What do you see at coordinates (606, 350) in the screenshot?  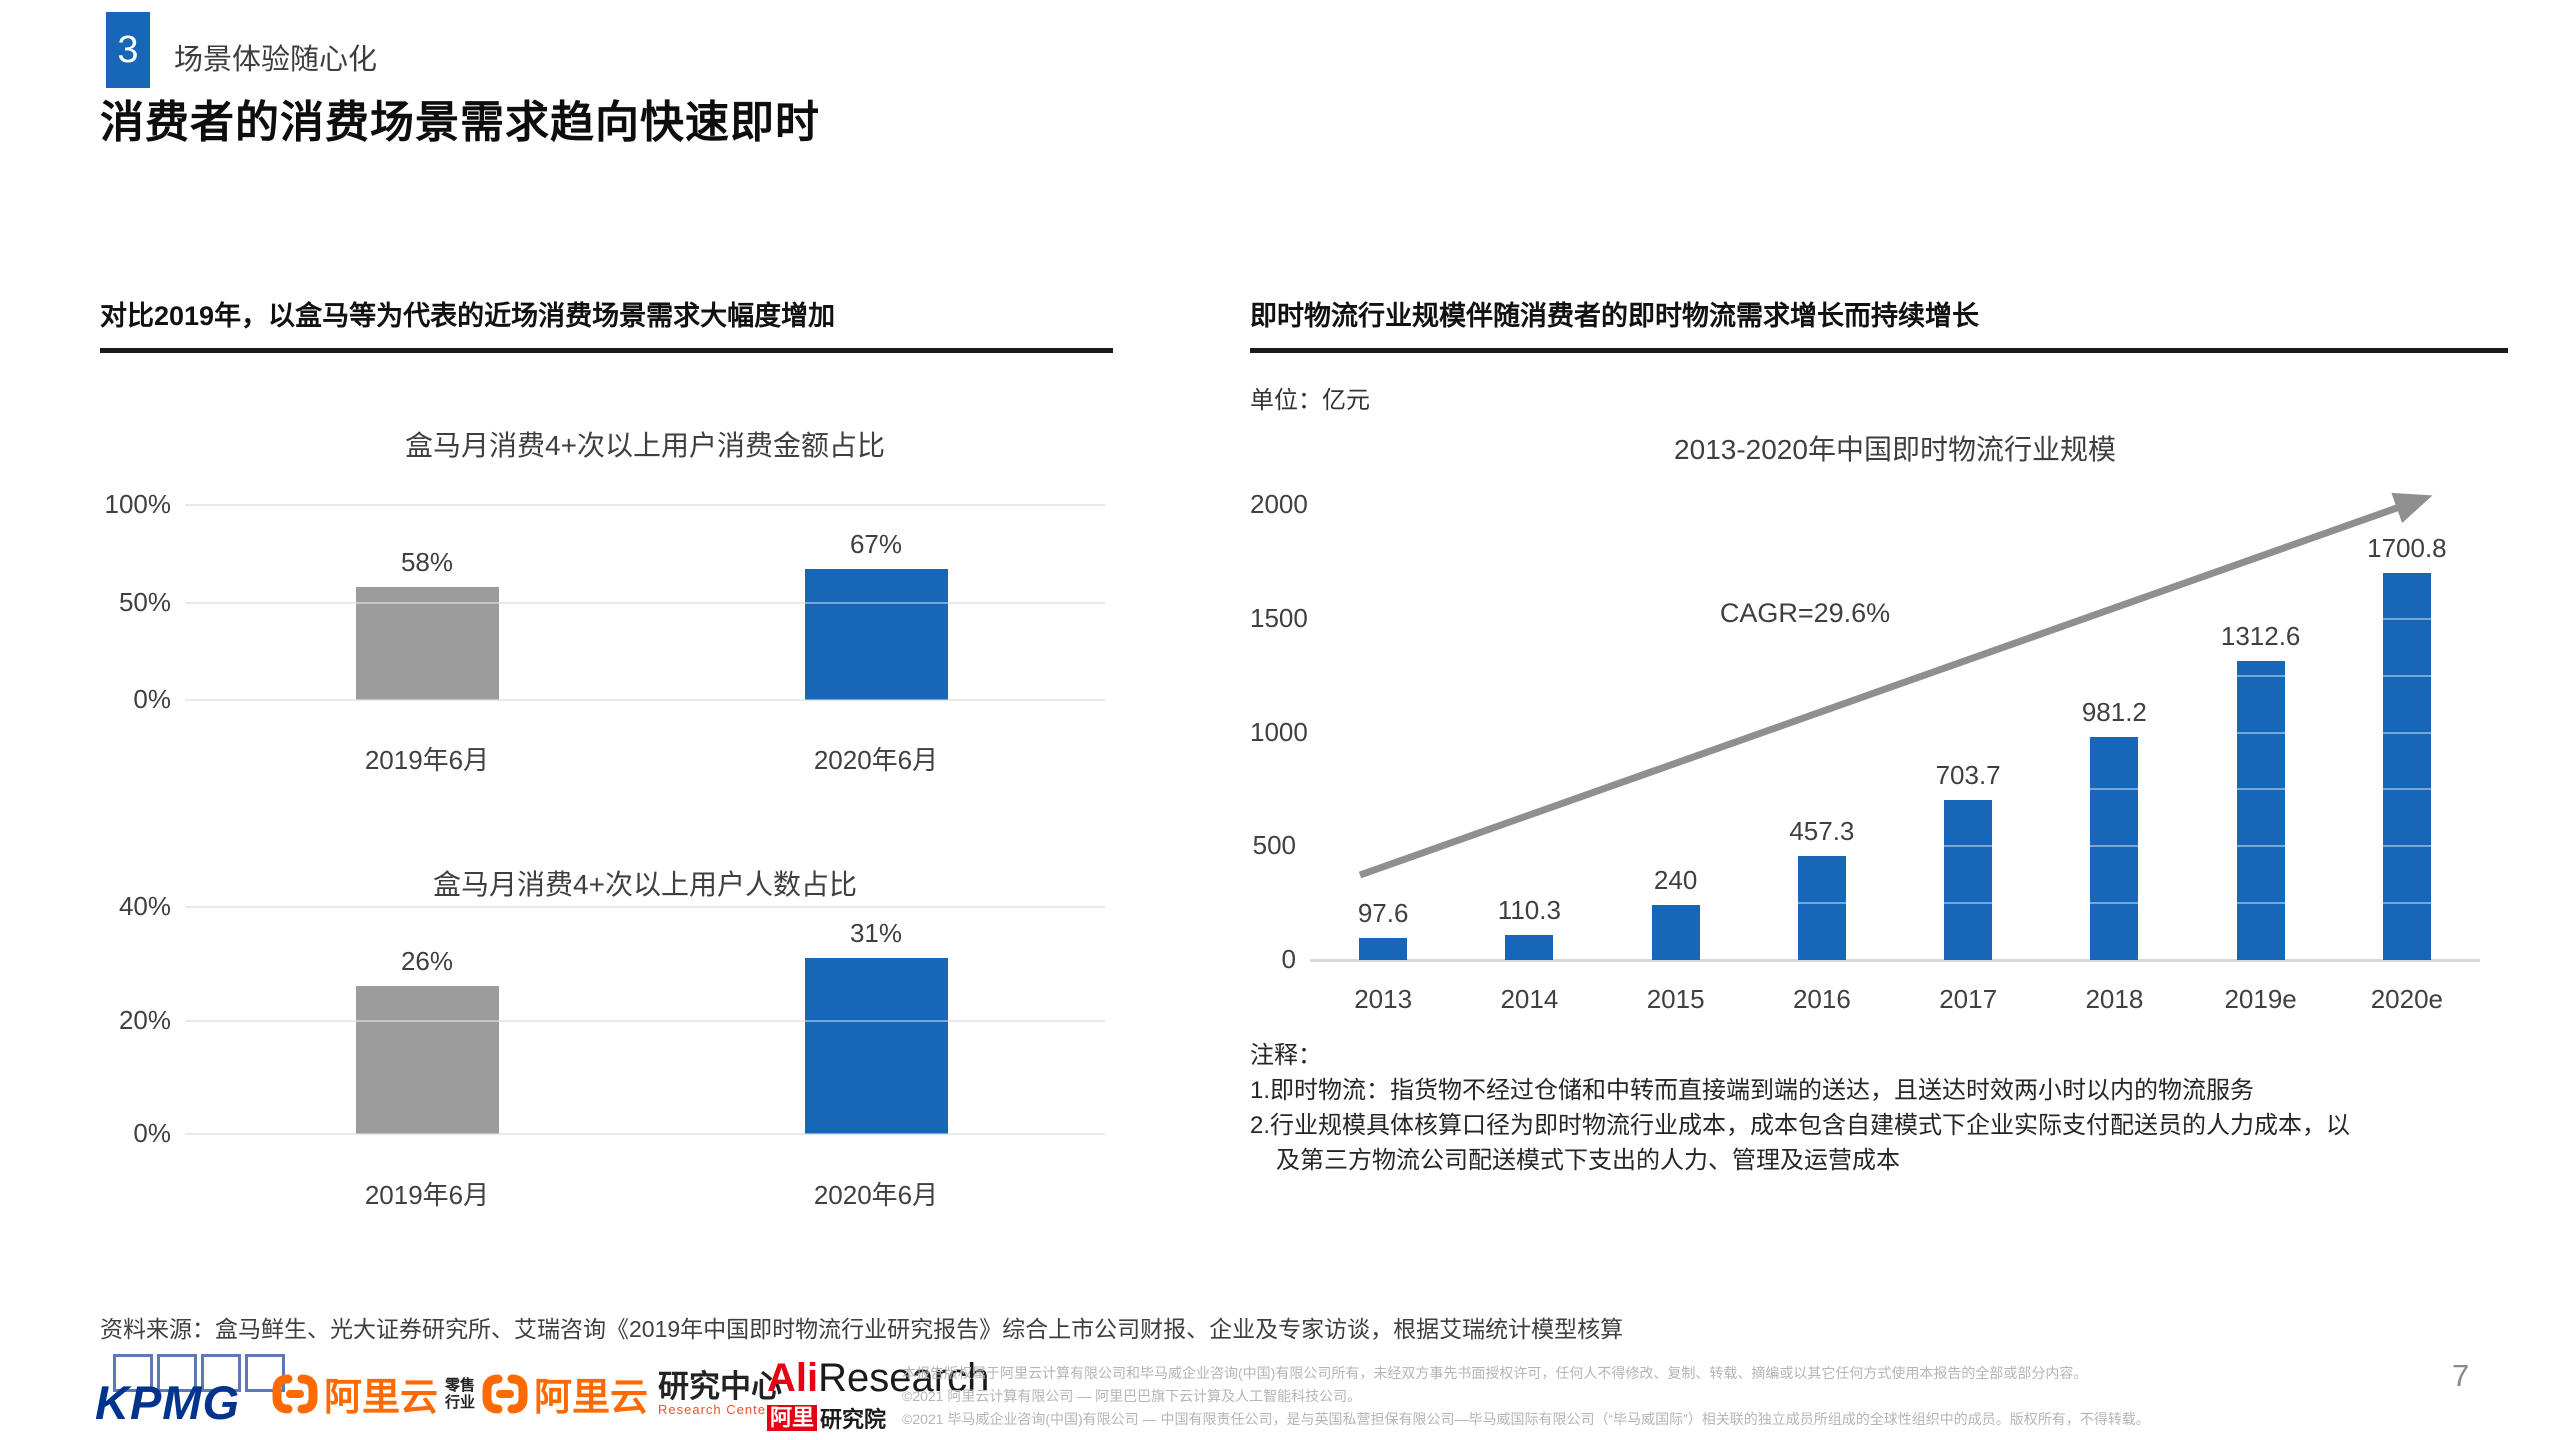 I see `left-panel-underline` at bounding box center [606, 350].